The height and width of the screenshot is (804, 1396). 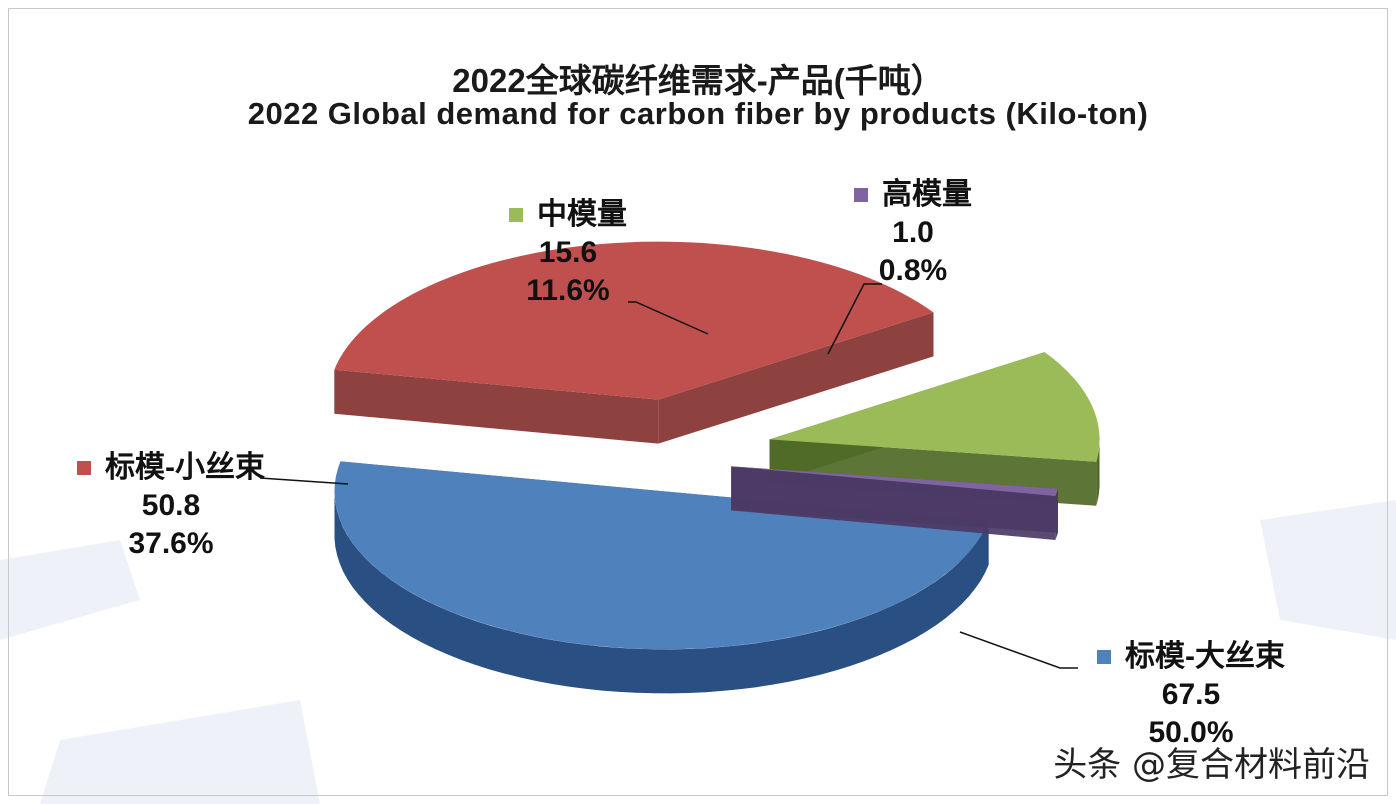 I want to click on leader-line-high, so click(x=854, y=319).